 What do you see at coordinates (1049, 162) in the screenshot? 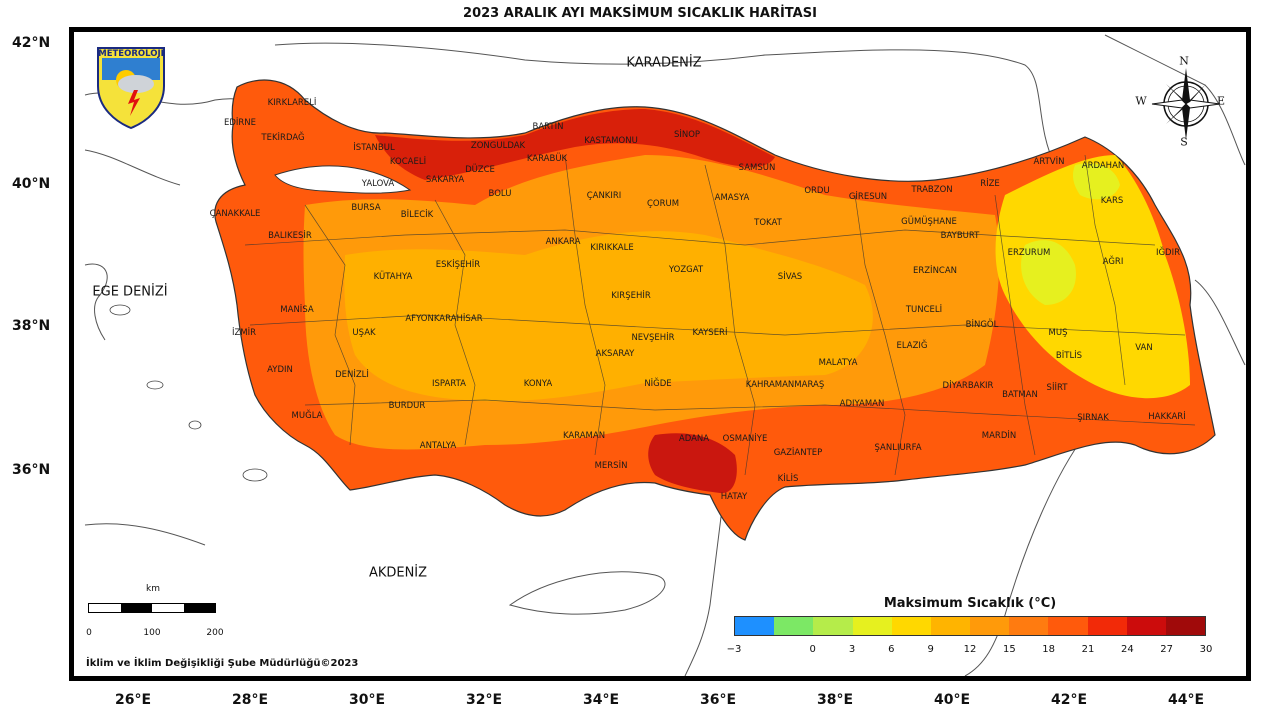
I see `province-label: ARTVİN` at bounding box center [1049, 162].